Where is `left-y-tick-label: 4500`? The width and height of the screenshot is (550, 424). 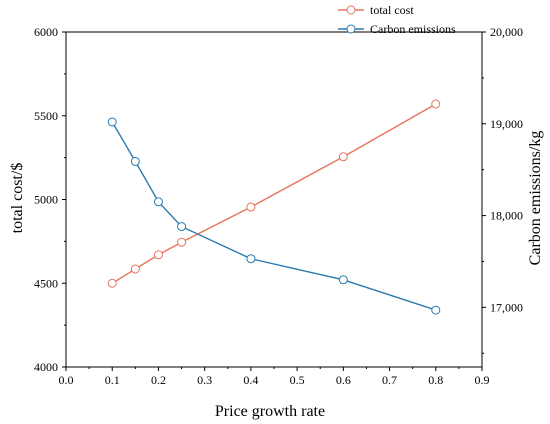
left-y-tick-label: 4500 is located at coordinates (46, 283).